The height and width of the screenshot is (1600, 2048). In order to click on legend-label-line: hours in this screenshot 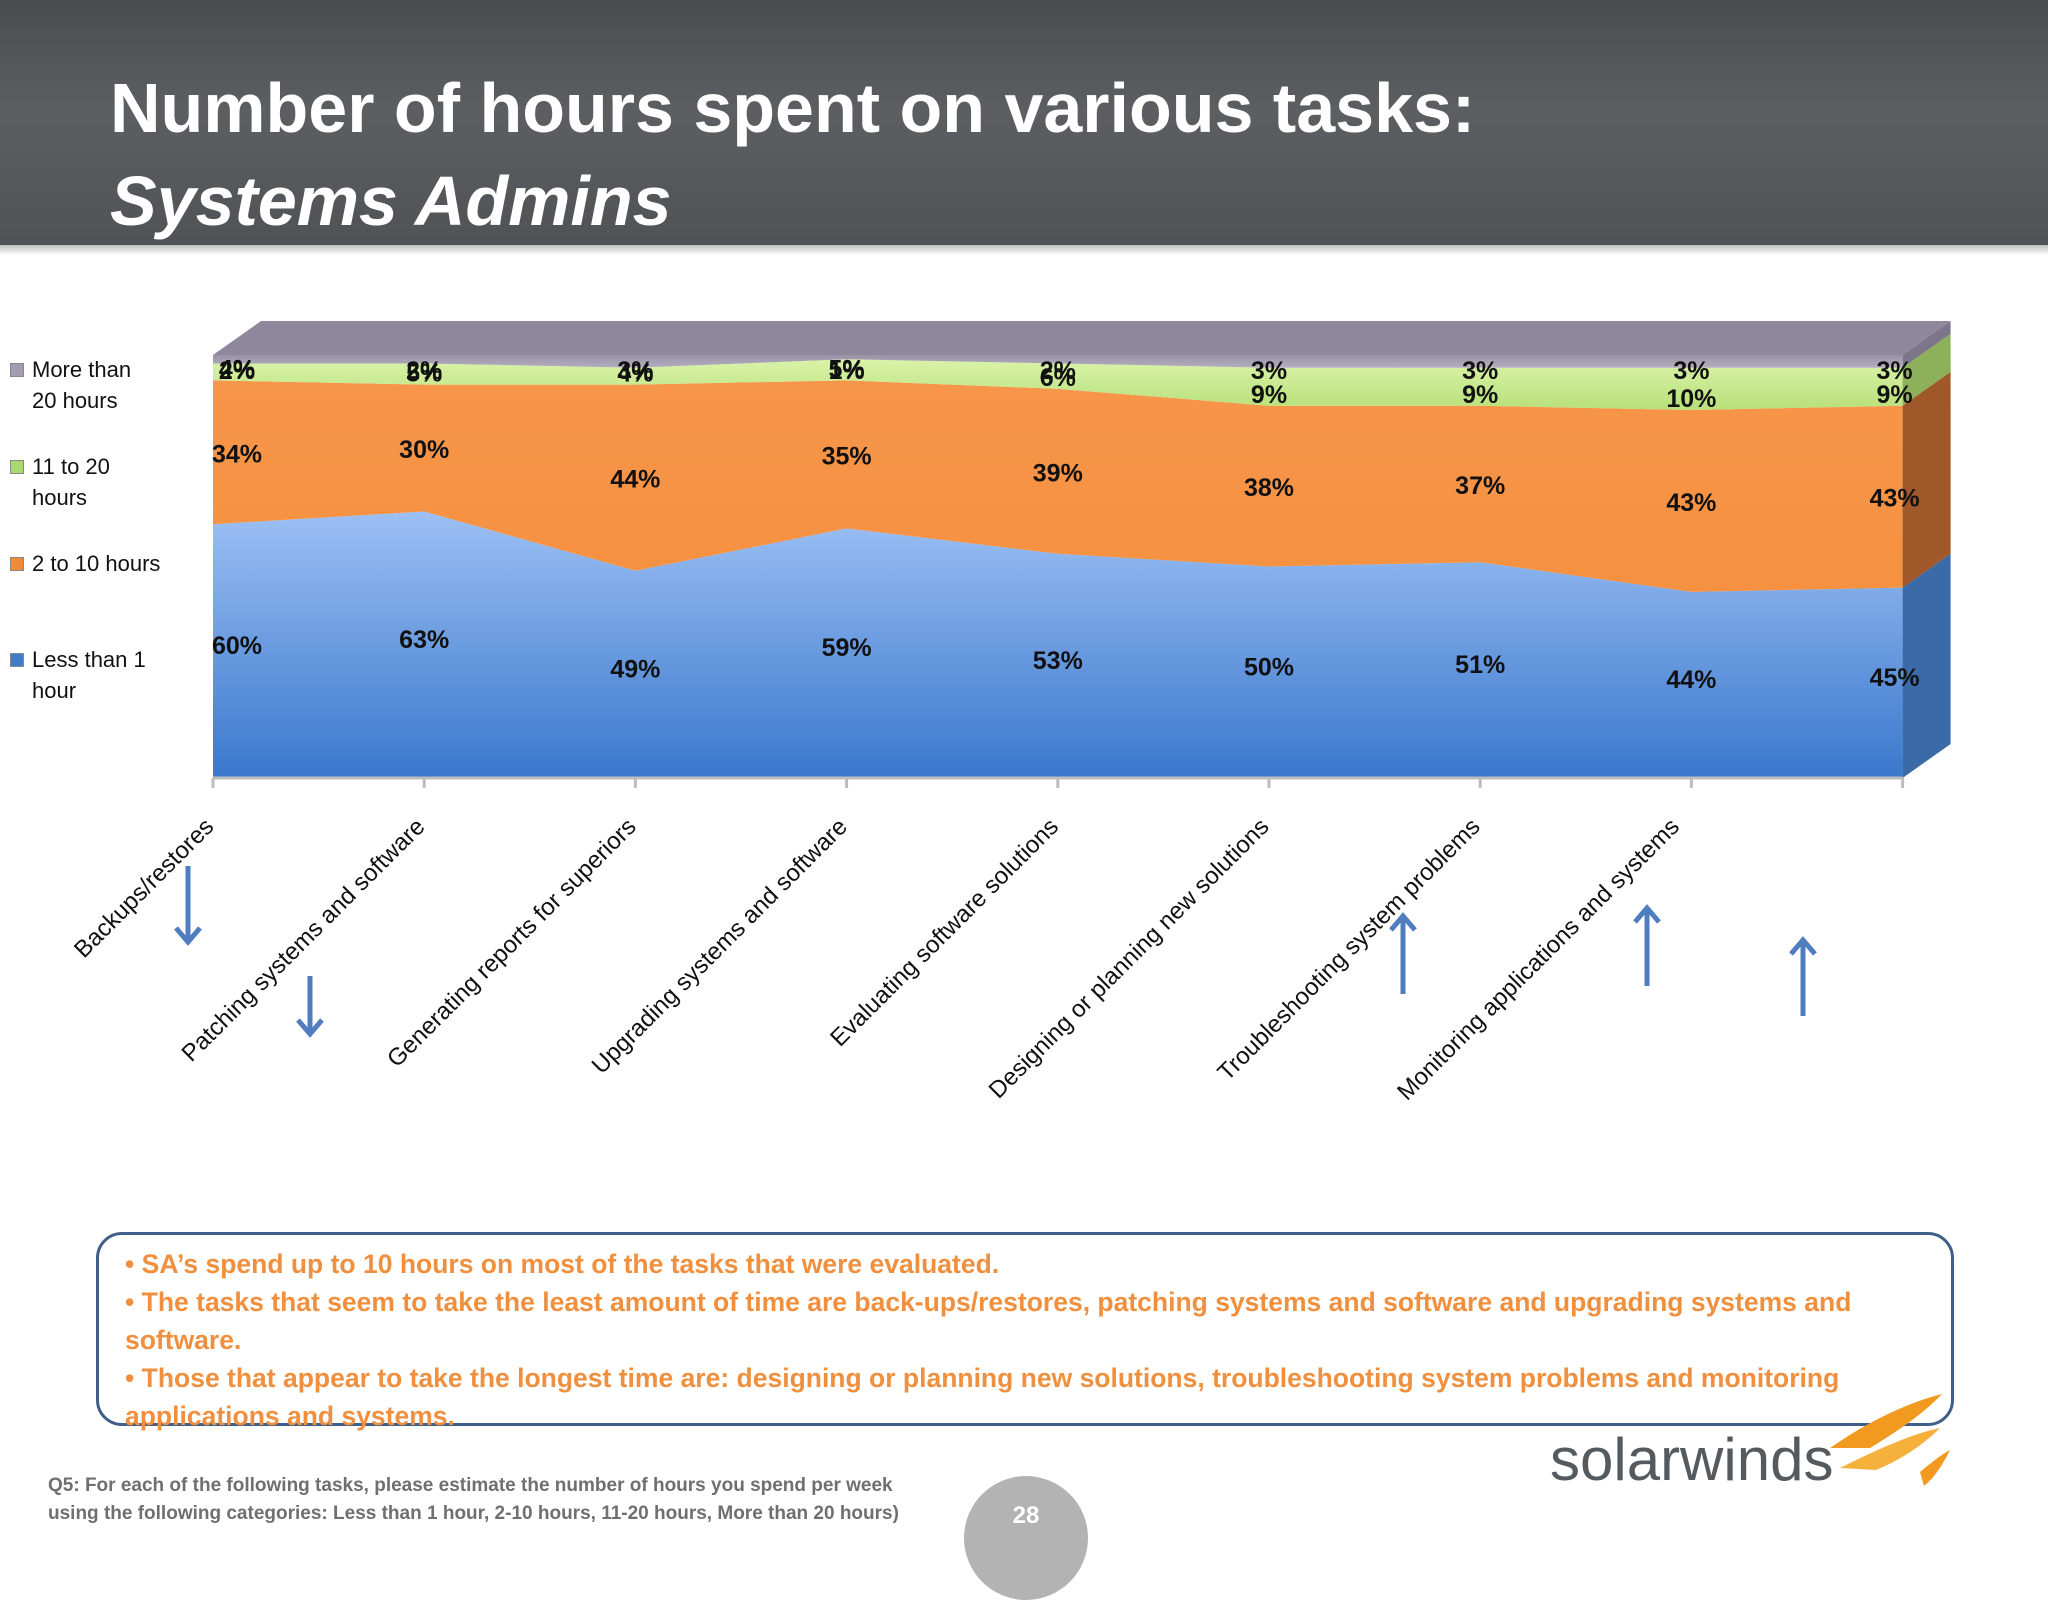, I will do `click(60, 497)`.